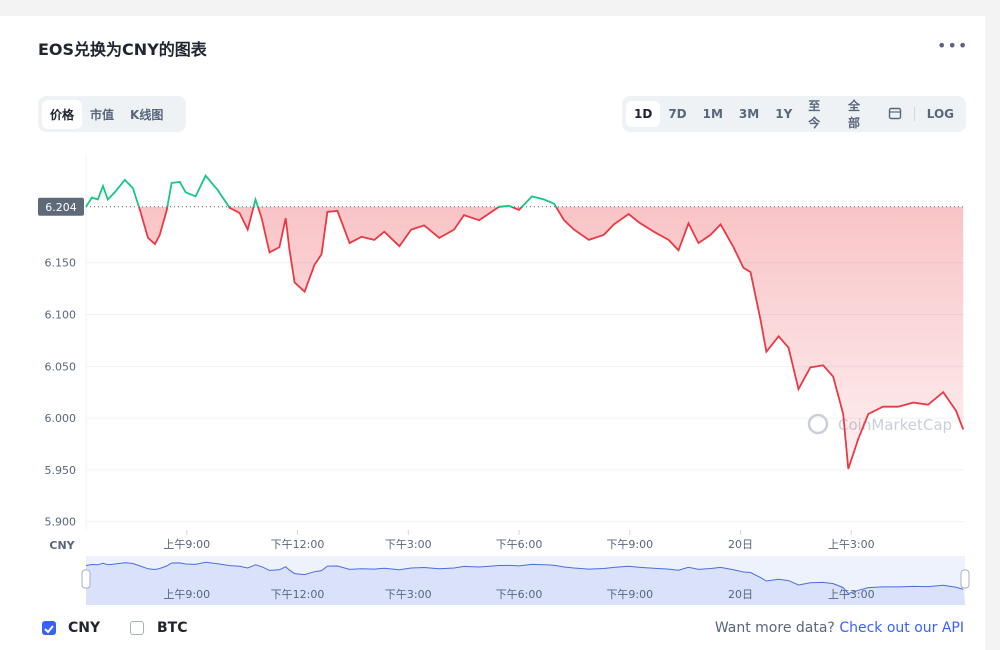 Image resolution: width=1000 pixels, height=650 pixels. I want to click on y-tick-label: 6.000, so click(61, 418).